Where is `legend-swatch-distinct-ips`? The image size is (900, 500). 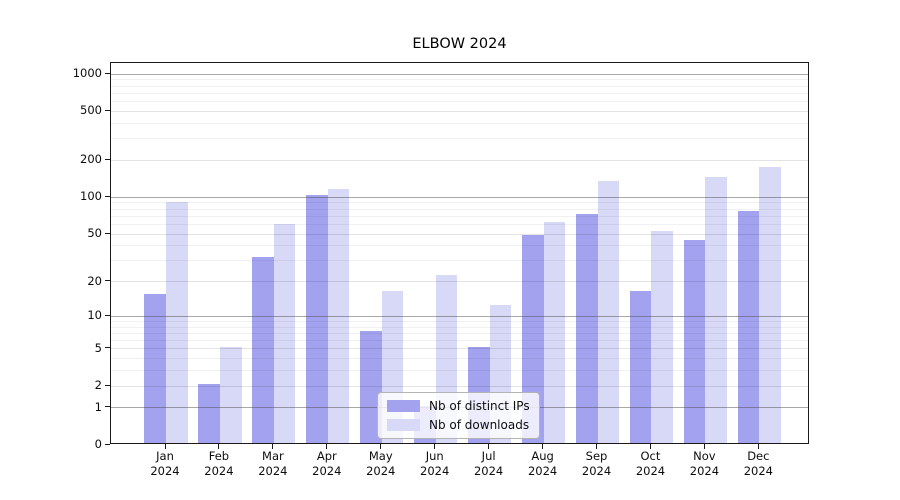
legend-swatch-distinct-ips is located at coordinates (403, 406).